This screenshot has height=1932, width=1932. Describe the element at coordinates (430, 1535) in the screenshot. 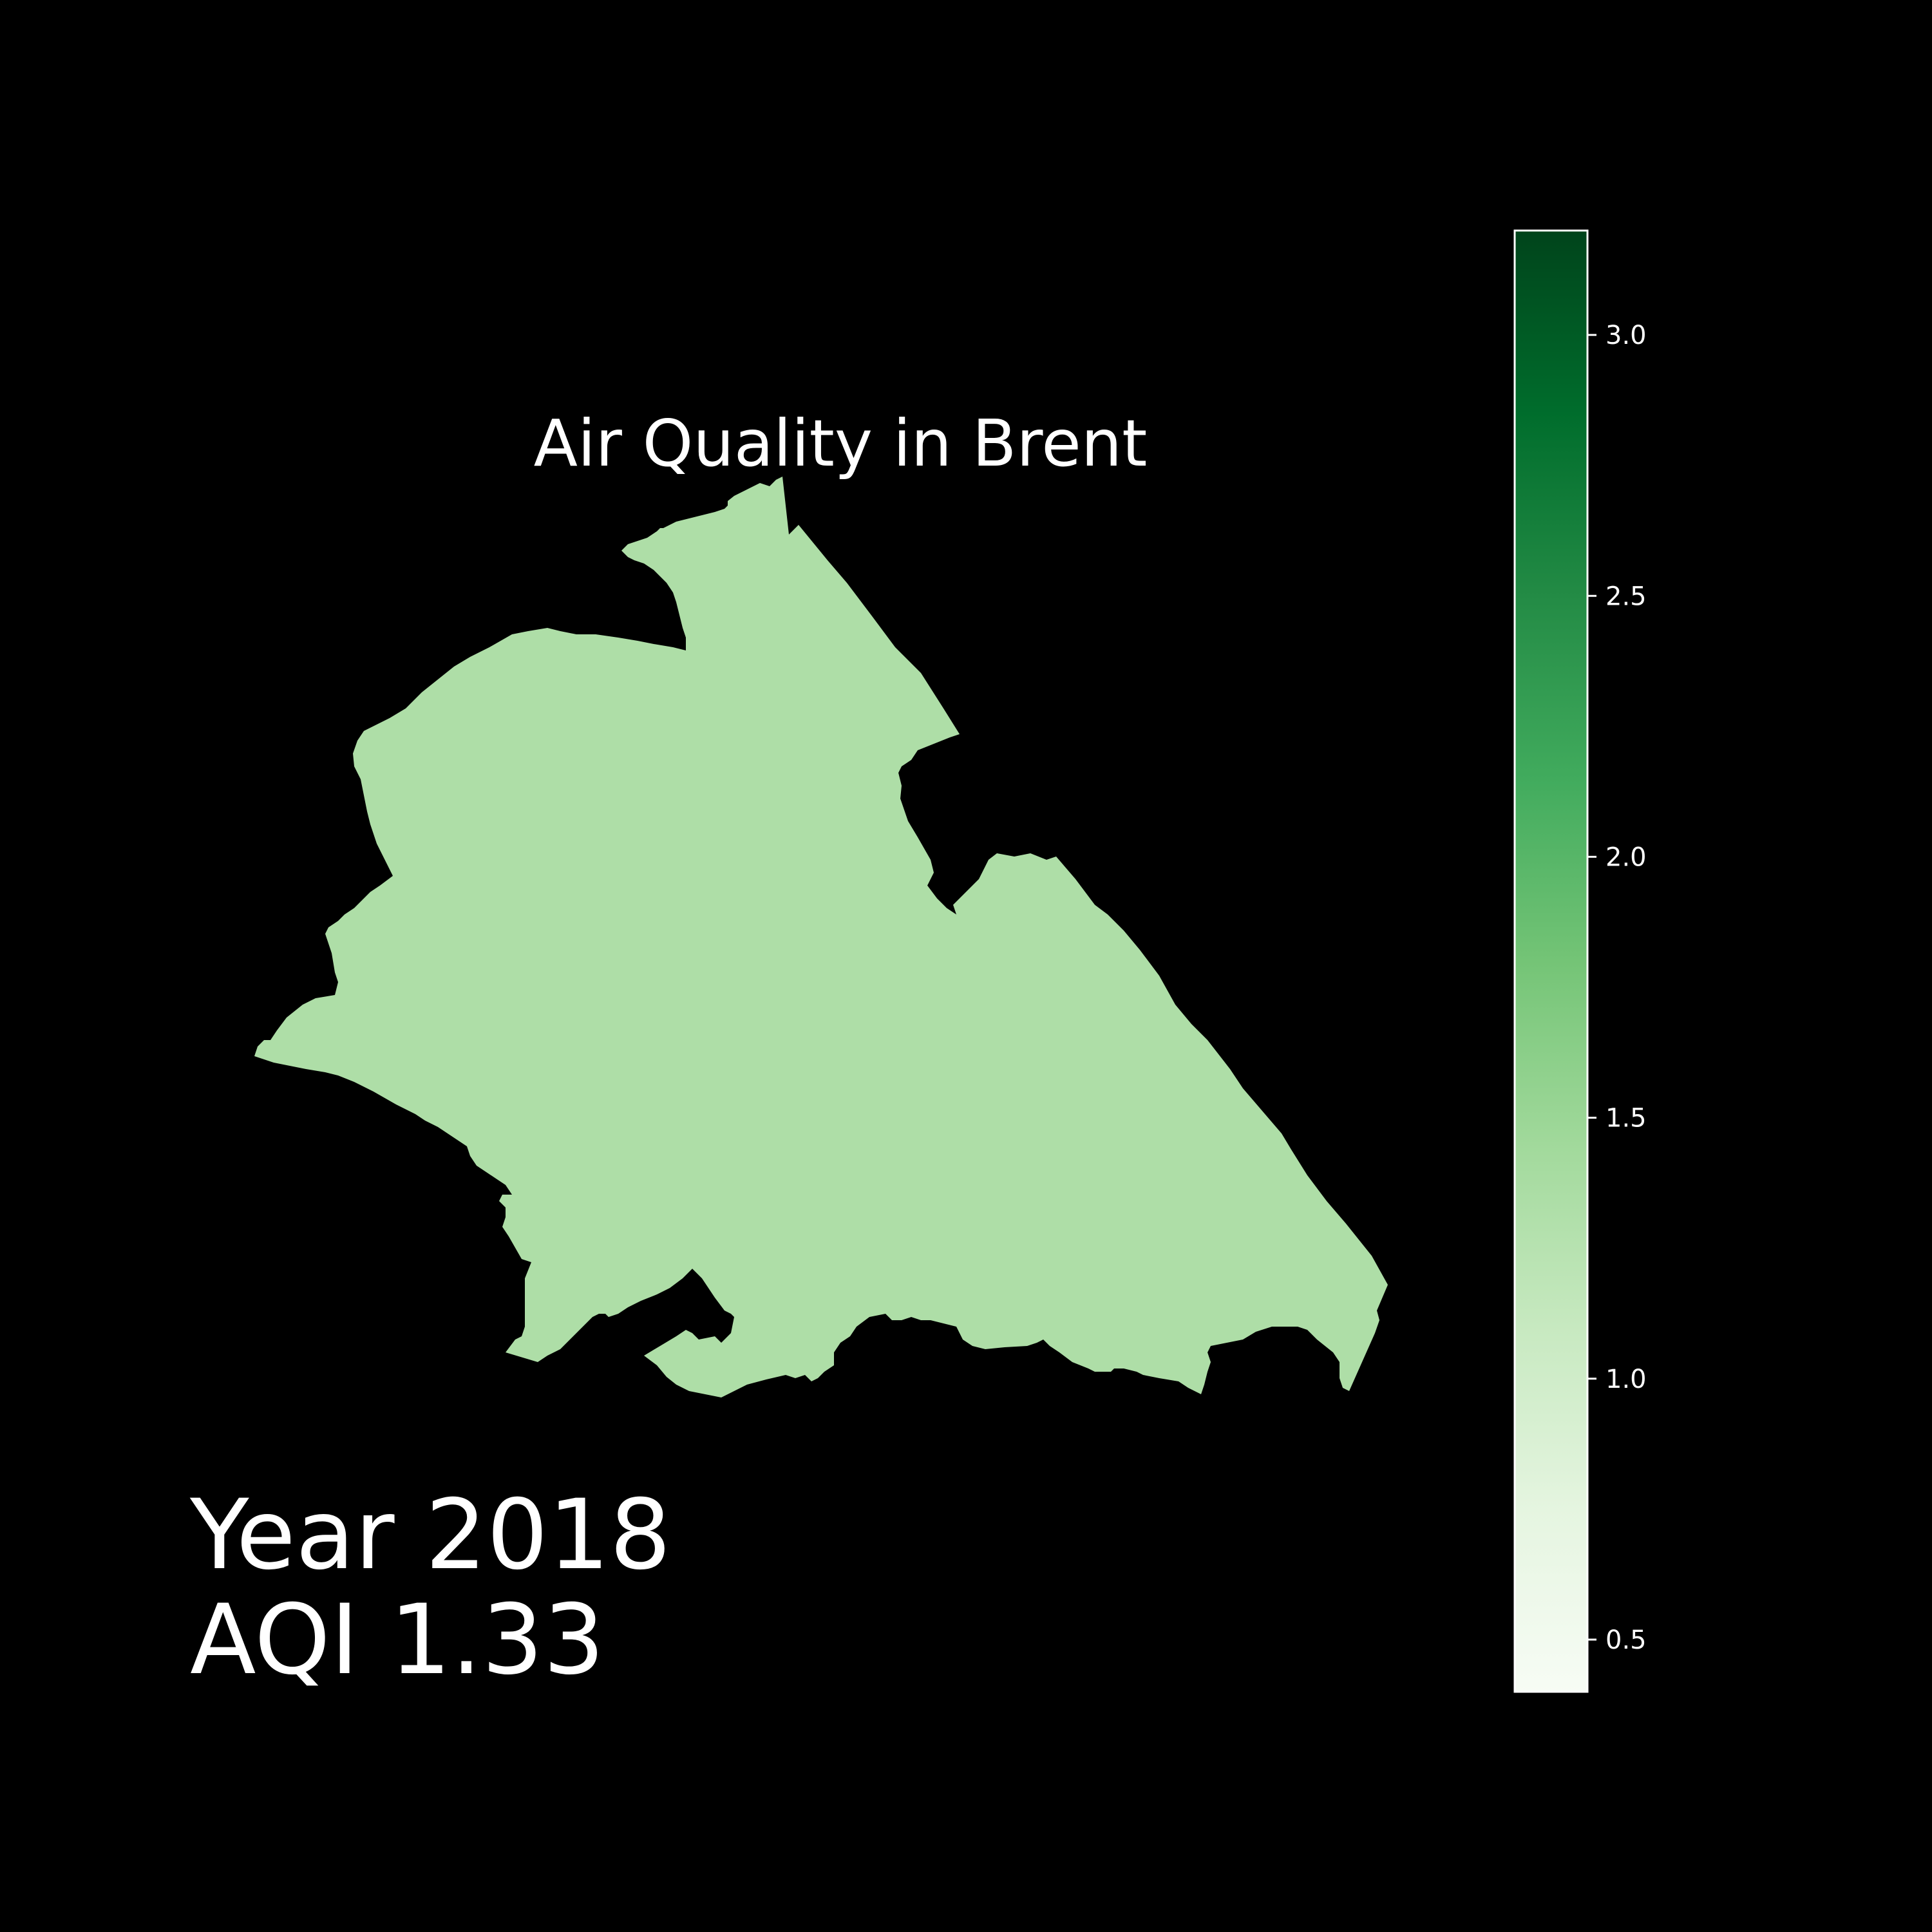

I see `year-label: Year 2018` at that location.